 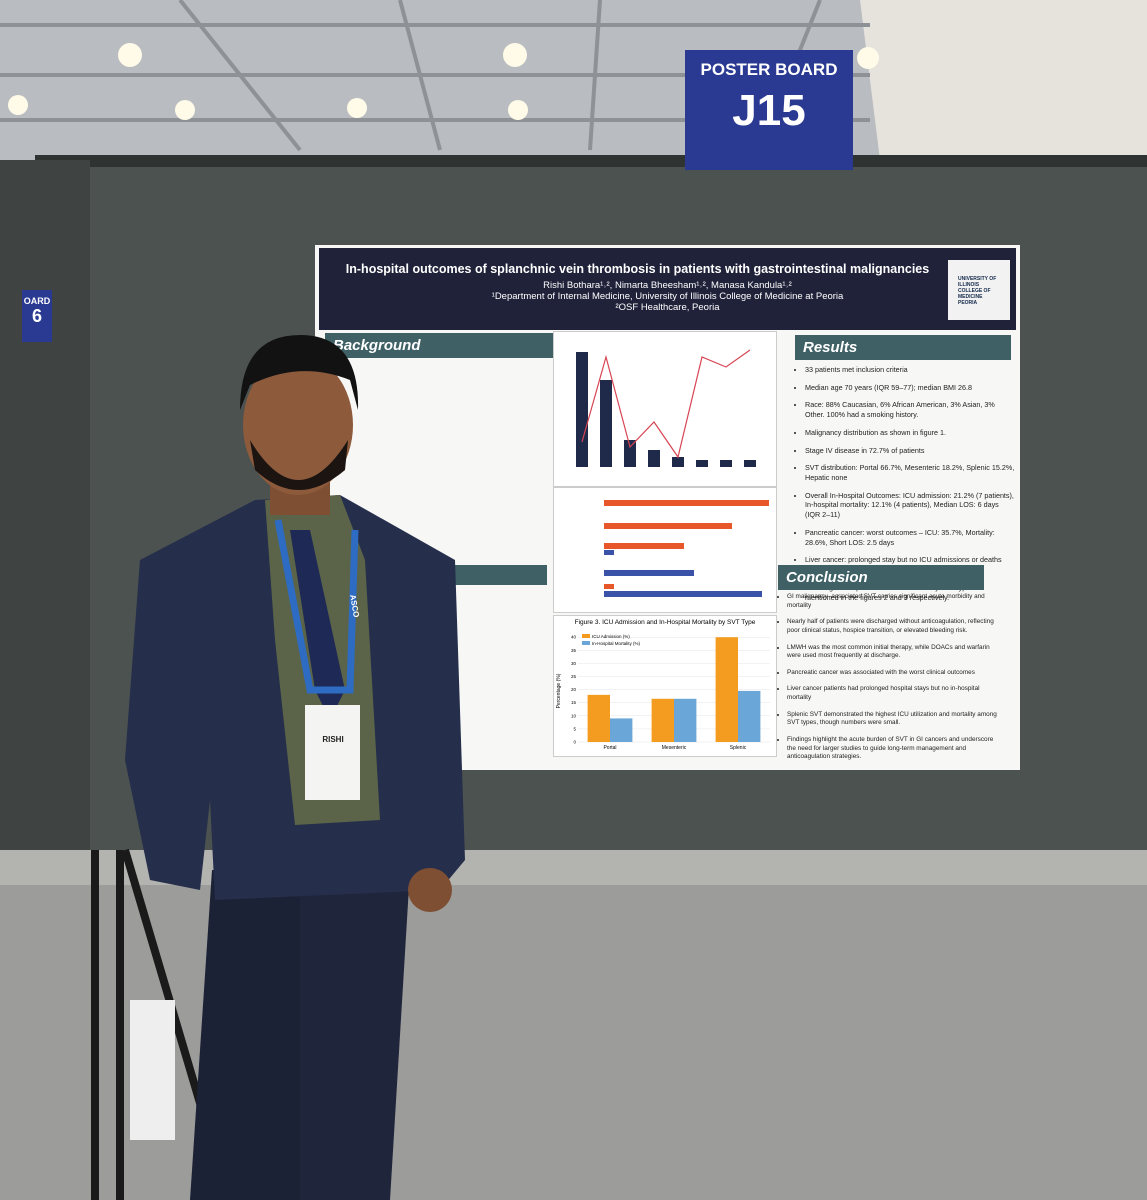 What do you see at coordinates (354, 606) in the screenshot?
I see `lanyard-text: ASCO` at bounding box center [354, 606].